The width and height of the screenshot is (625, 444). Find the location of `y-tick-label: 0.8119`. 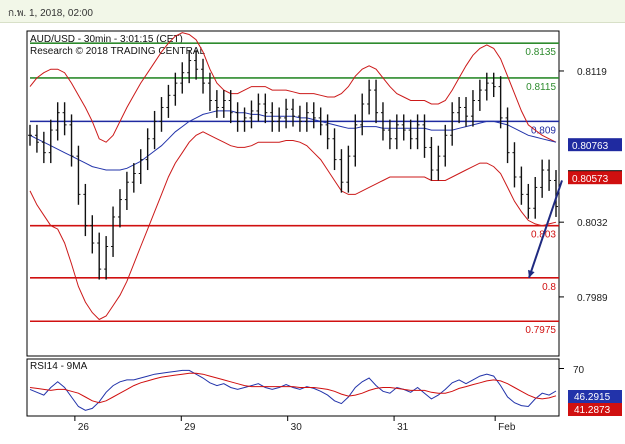

y-tick-label: 0.8119 is located at coordinates (592, 72).